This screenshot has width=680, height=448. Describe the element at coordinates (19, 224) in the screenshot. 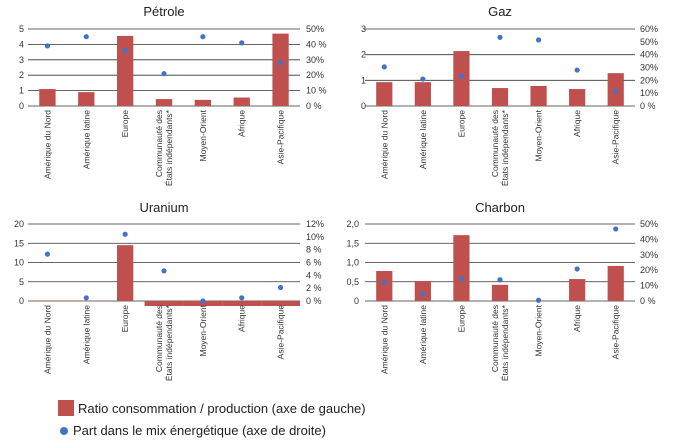

I see `left-axis-tick: 20` at that location.